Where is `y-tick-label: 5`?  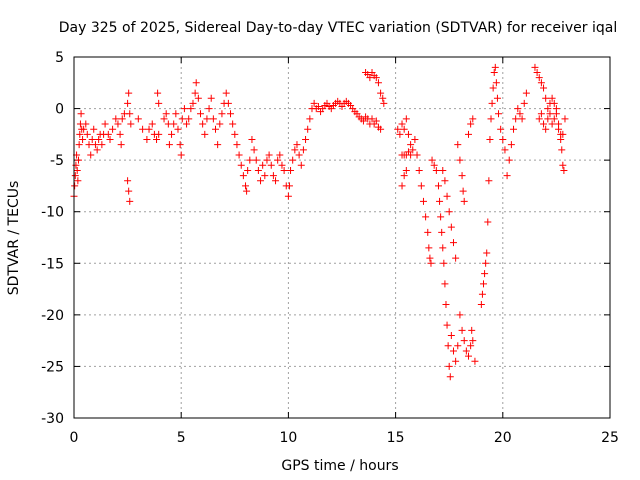
y-tick-label: 5 is located at coordinates (59, 58).